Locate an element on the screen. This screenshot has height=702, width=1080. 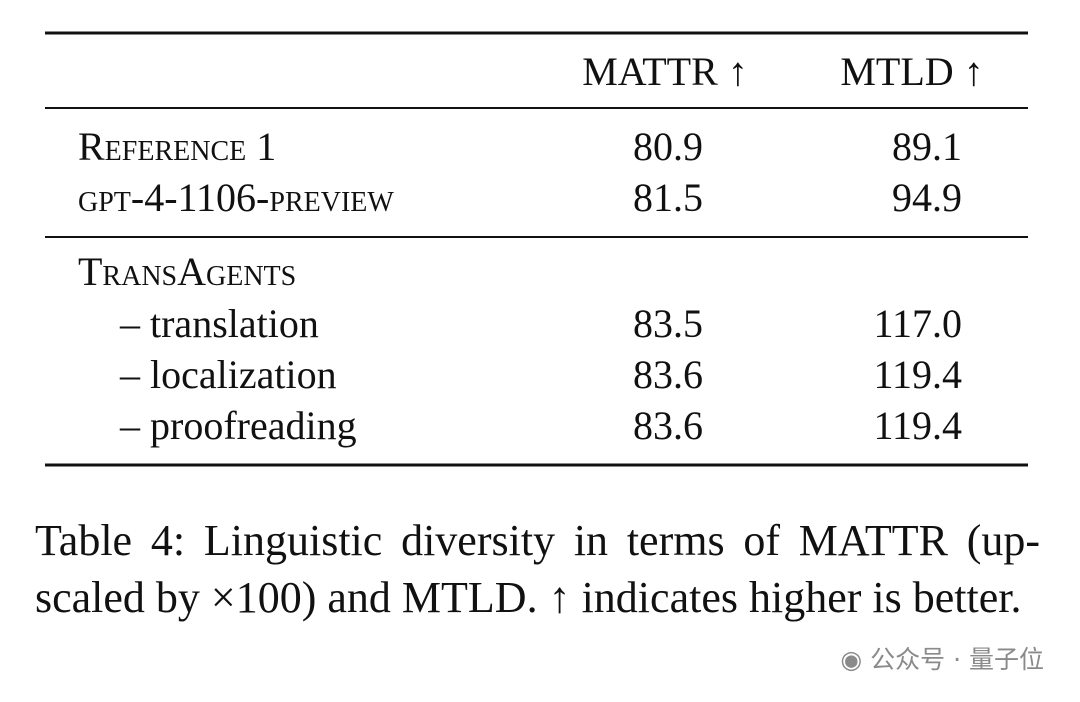
cell: 80.9 is located at coordinates (668, 146).